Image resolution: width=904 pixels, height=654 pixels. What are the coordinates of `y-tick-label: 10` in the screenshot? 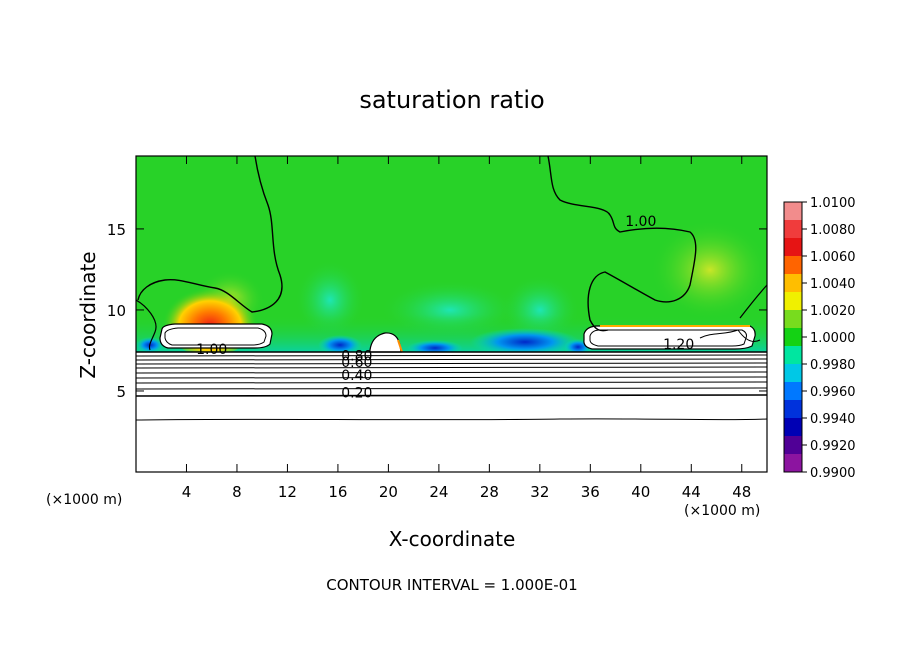 It's located at (116, 311).